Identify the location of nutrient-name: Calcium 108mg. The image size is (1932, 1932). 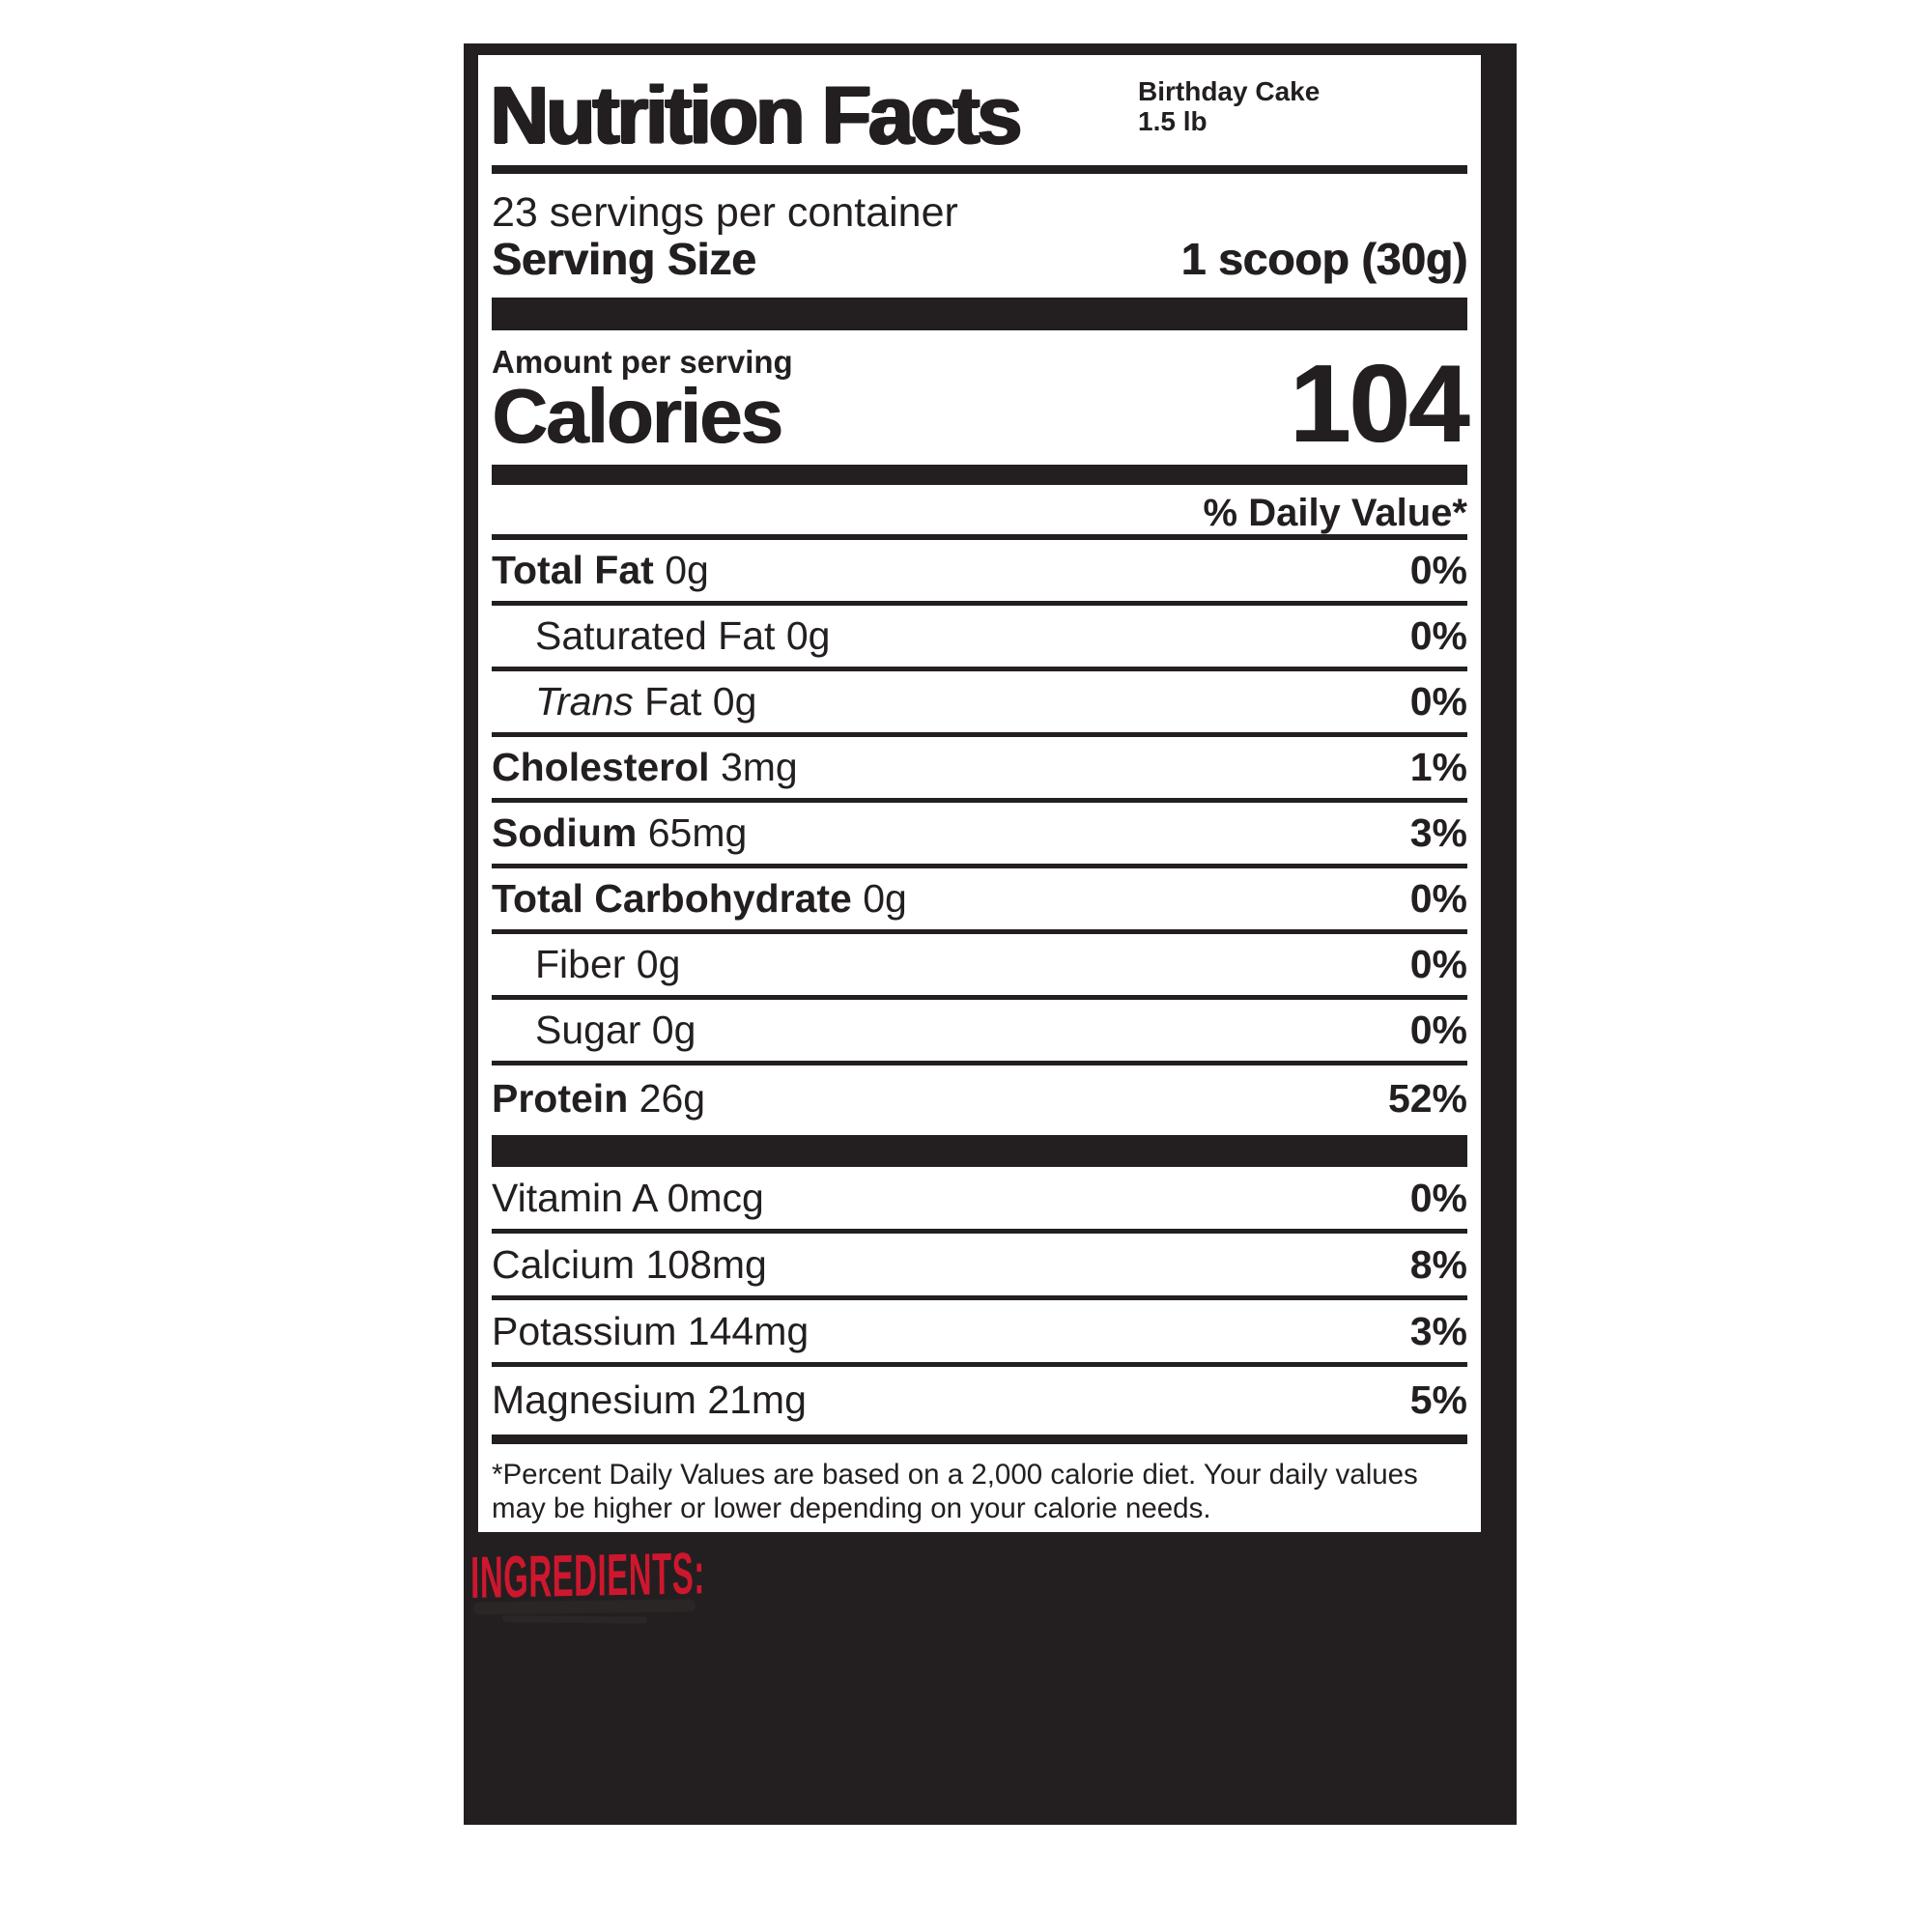
(629, 1264).